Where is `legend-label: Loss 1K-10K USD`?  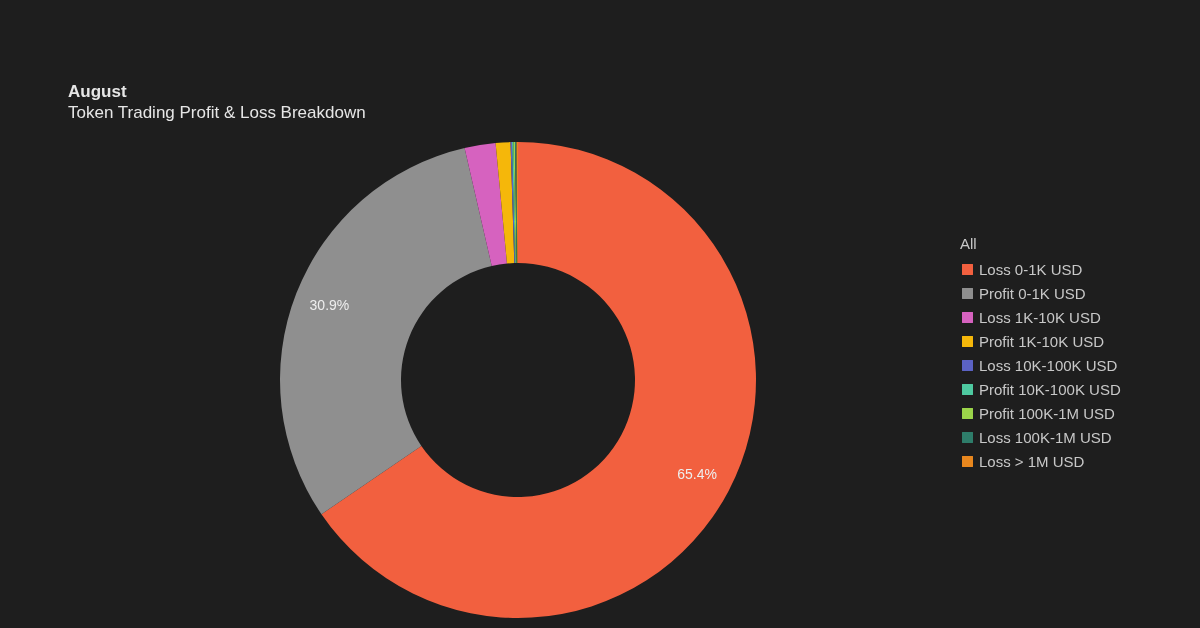
legend-label: Loss 1K-10K USD is located at coordinates (1040, 317).